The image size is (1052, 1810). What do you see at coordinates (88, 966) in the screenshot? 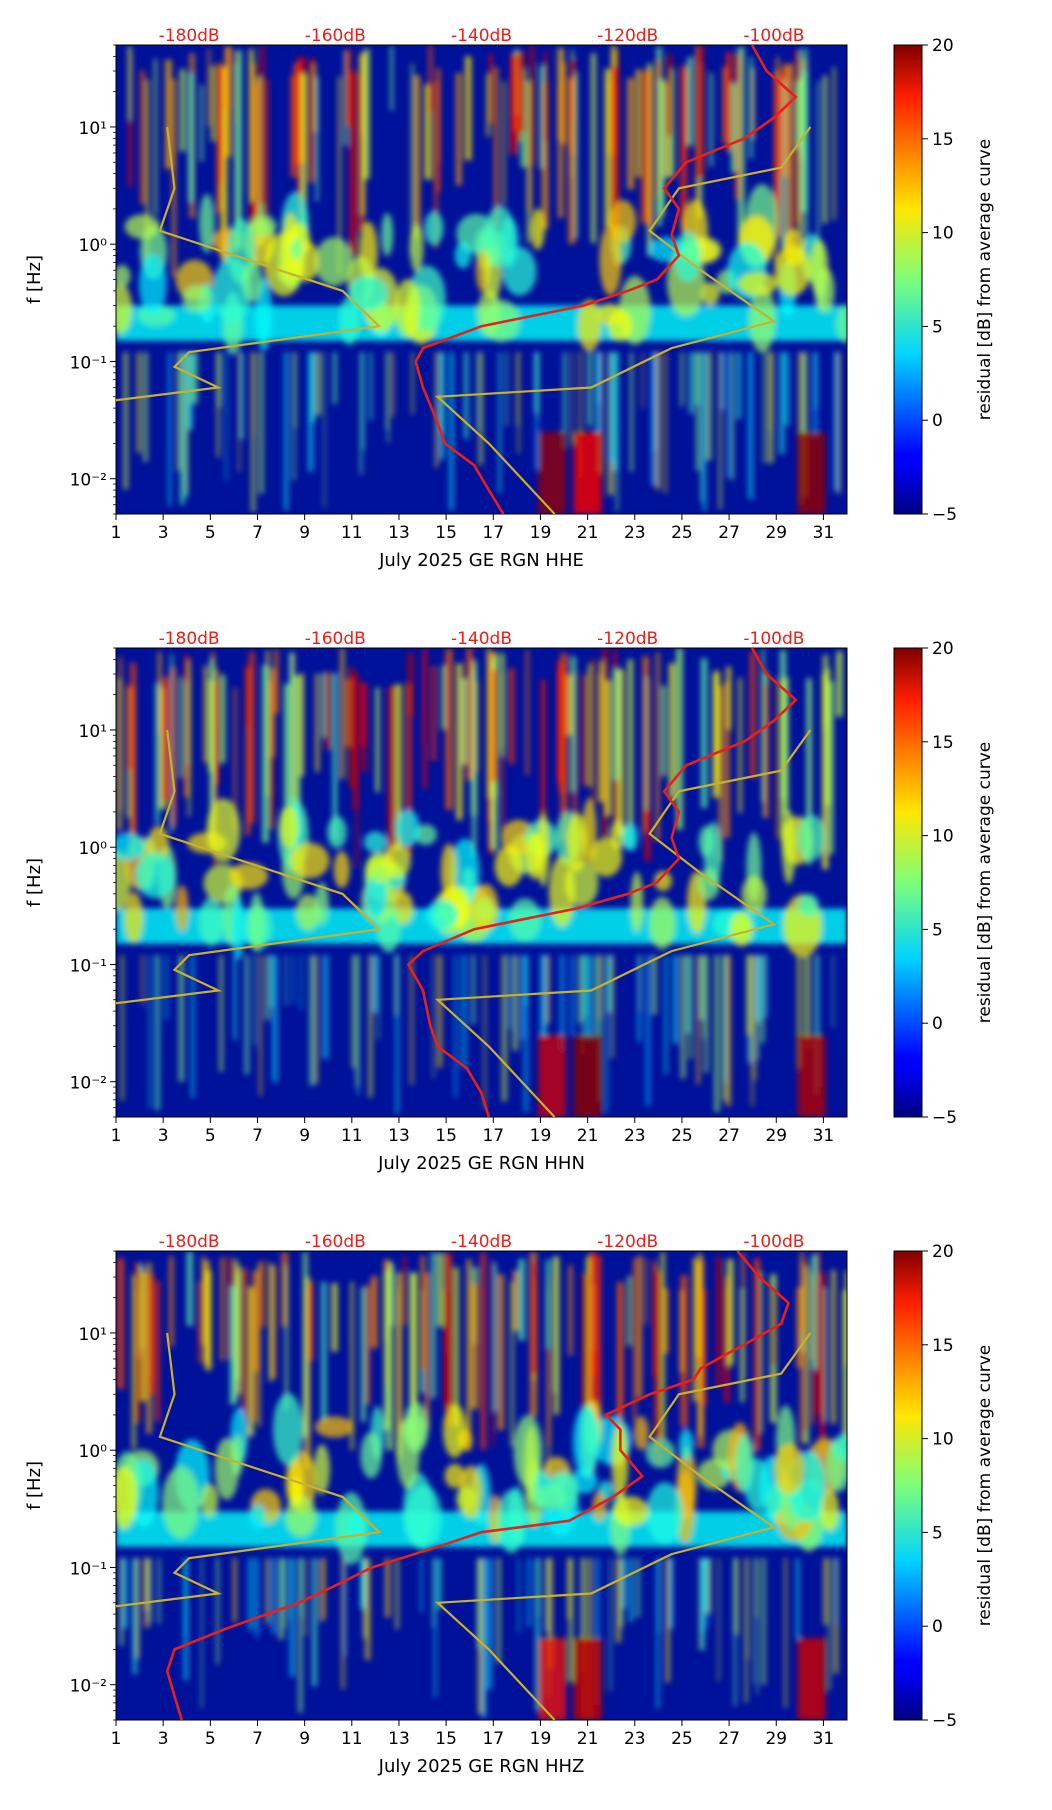
I see `y-tick-label: 10⁻¹` at bounding box center [88, 966].